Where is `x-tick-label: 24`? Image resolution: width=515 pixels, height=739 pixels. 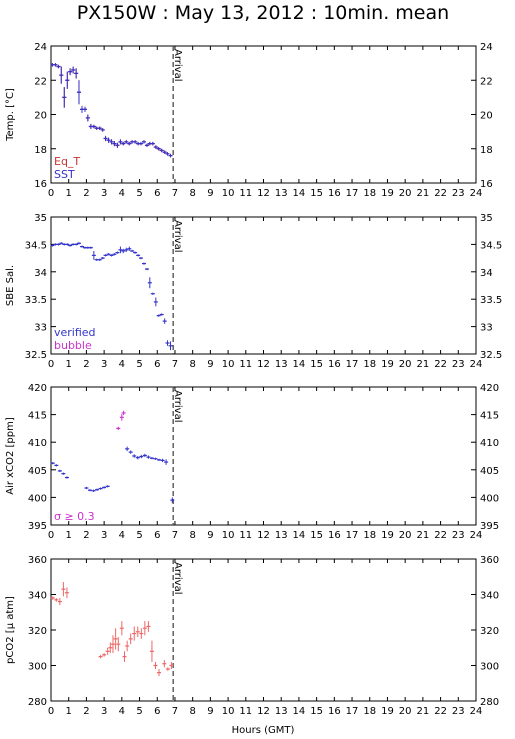
x-tick-label: 24 is located at coordinates (476, 364).